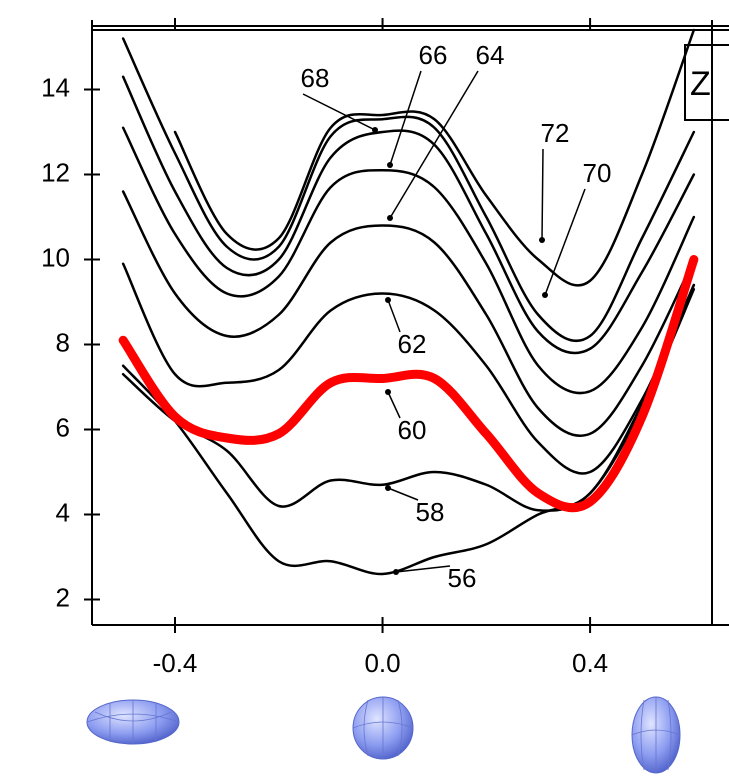 Image resolution: width=729 pixels, height=783 pixels. I want to click on y-tick-label: 4, so click(63, 512).